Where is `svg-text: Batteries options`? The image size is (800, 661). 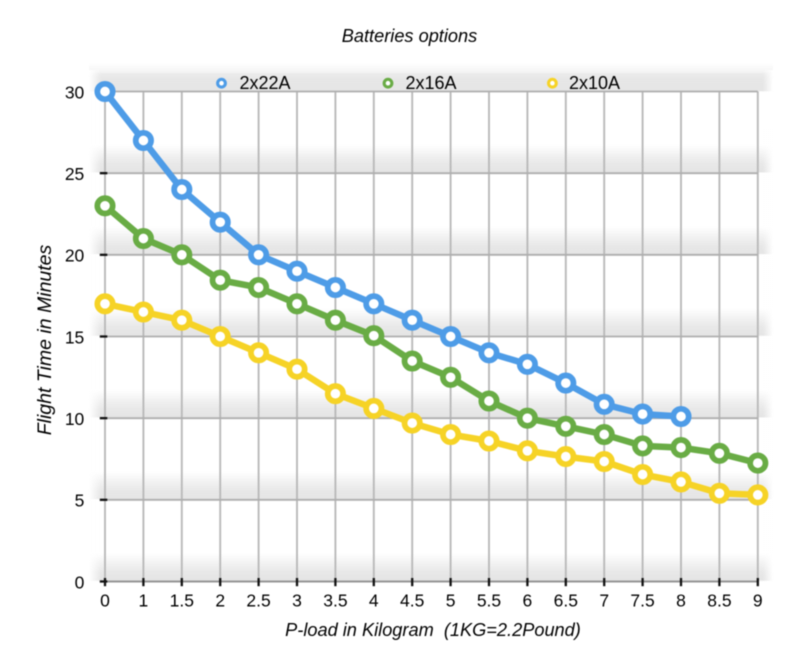
svg-text: Batteries options is located at coordinates (409, 36).